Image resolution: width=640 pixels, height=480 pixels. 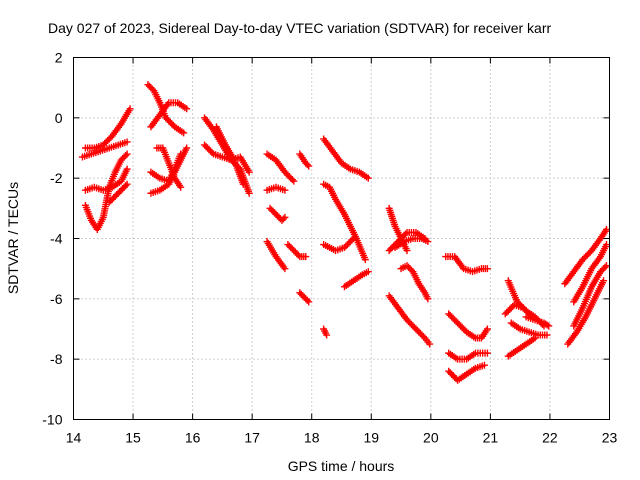 I want to click on x-tick-label: 21, so click(x=491, y=438).